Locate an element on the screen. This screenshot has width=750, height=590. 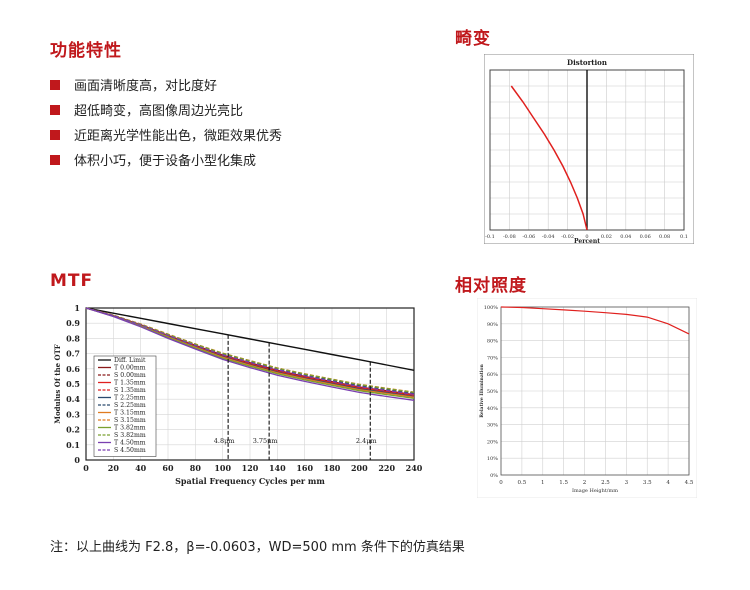
distortion-heading: 畸变 is located at coordinates (473, 39).